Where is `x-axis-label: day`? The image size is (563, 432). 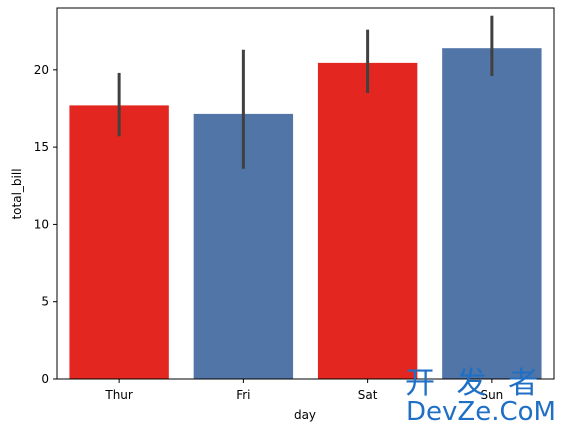 x-axis-label: day is located at coordinates (305, 415).